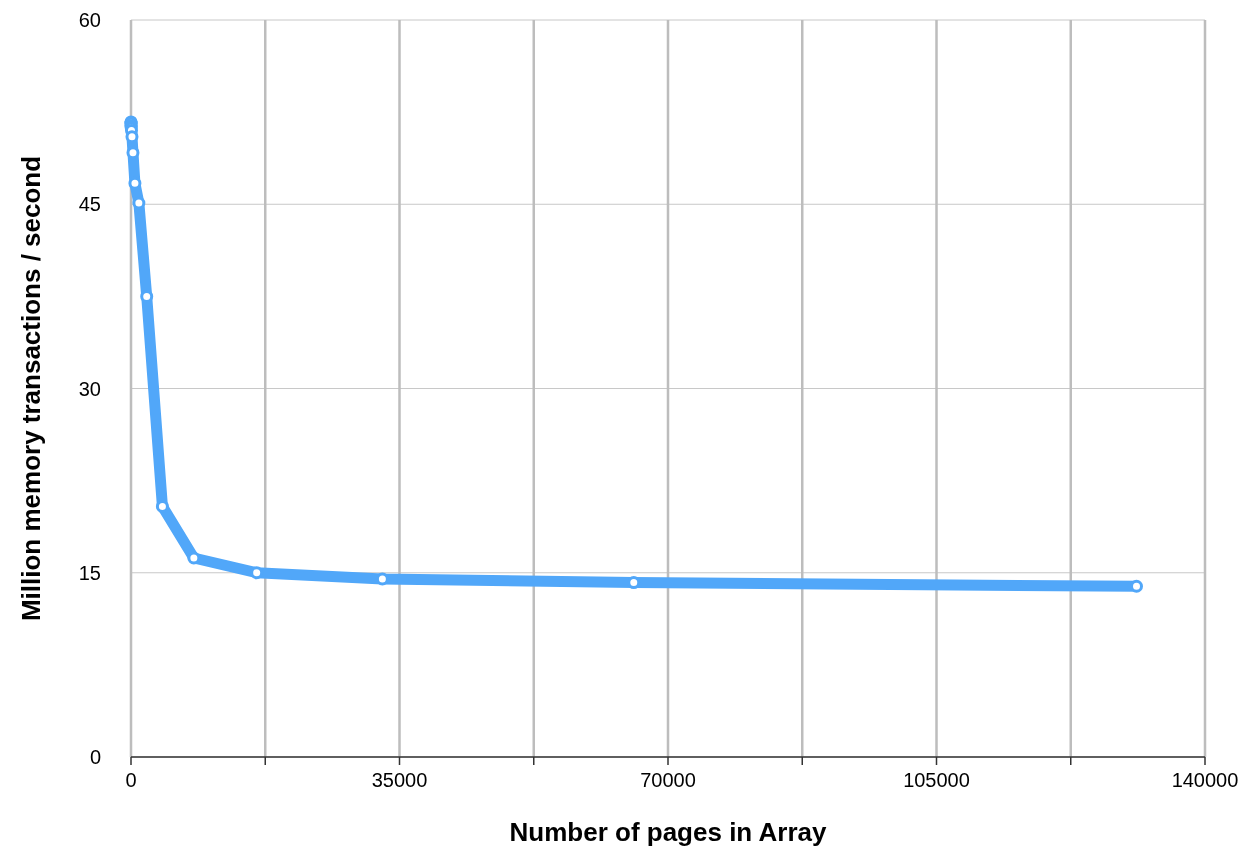  I want to click on y-tick-label: 30, so click(89, 388).